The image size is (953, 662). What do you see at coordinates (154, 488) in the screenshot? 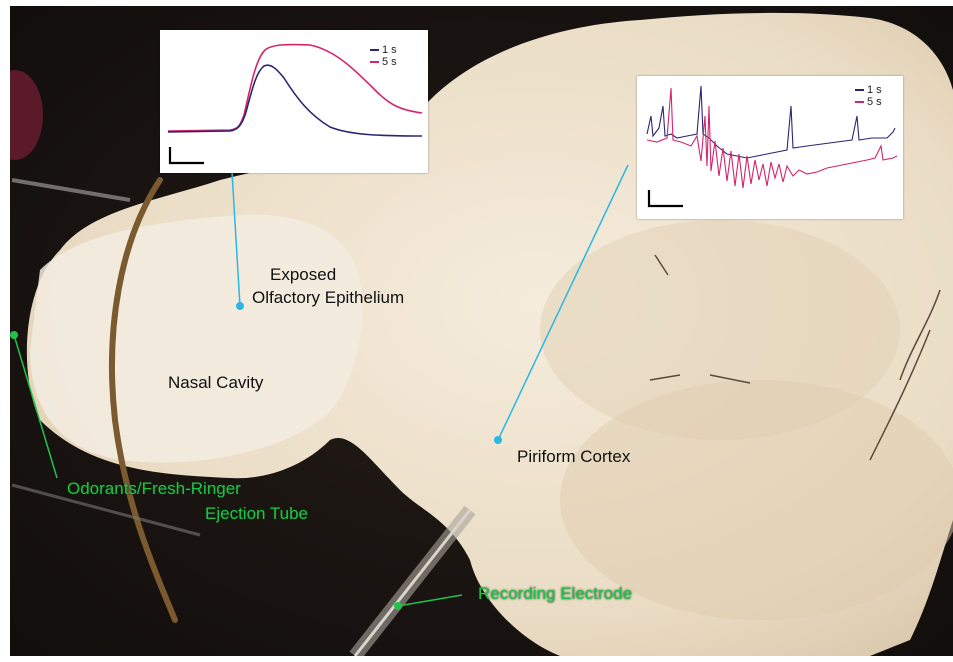
I see `ejection-tube-label-line1: Odorants/Fresh-Ringer` at bounding box center [154, 488].